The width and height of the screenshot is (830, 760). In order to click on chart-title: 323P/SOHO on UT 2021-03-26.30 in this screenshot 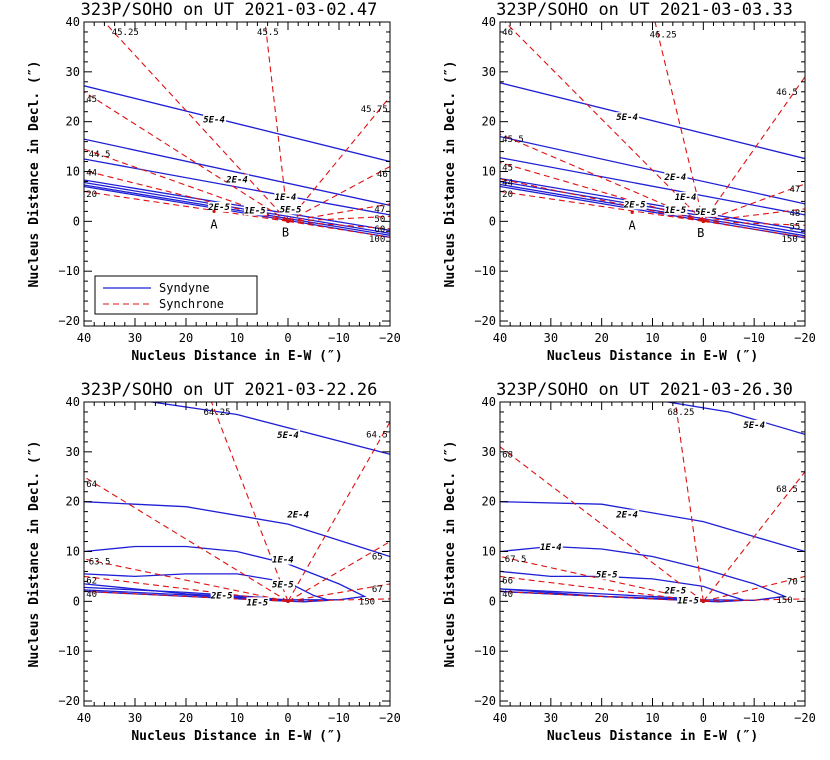, I will do `click(644, 390)`.